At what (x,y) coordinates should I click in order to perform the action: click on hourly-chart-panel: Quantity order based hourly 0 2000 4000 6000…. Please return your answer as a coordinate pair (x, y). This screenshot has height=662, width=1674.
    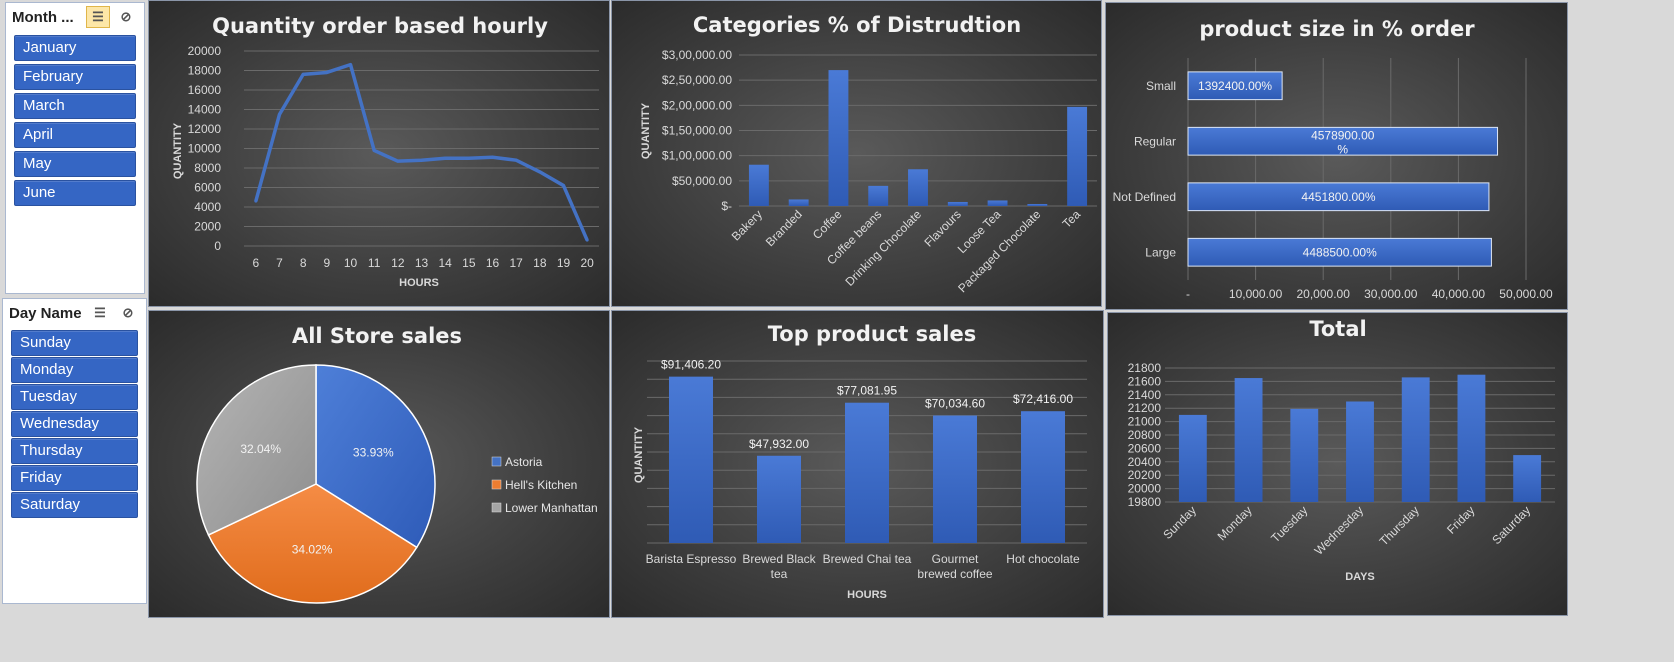
    Looking at the image, I should click on (379, 153).